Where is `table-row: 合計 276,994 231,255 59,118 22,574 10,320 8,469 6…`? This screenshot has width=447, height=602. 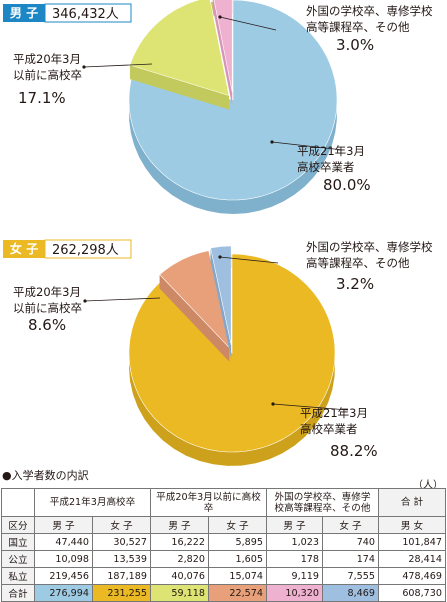 table-row: 合計 276,994 231,255 59,118 22,574 10,320 8,469 6… is located at coordinates (223, 593).